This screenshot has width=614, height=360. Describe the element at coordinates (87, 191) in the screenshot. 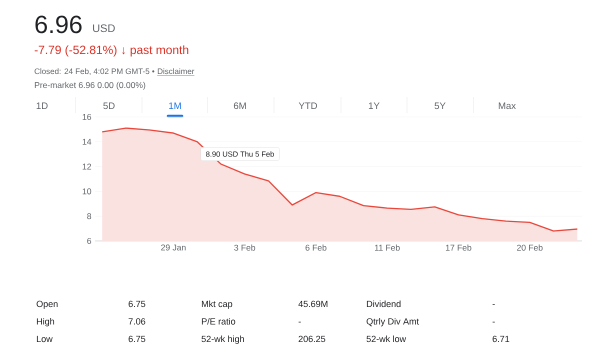

I see `y-tick-label: 10` at that location.